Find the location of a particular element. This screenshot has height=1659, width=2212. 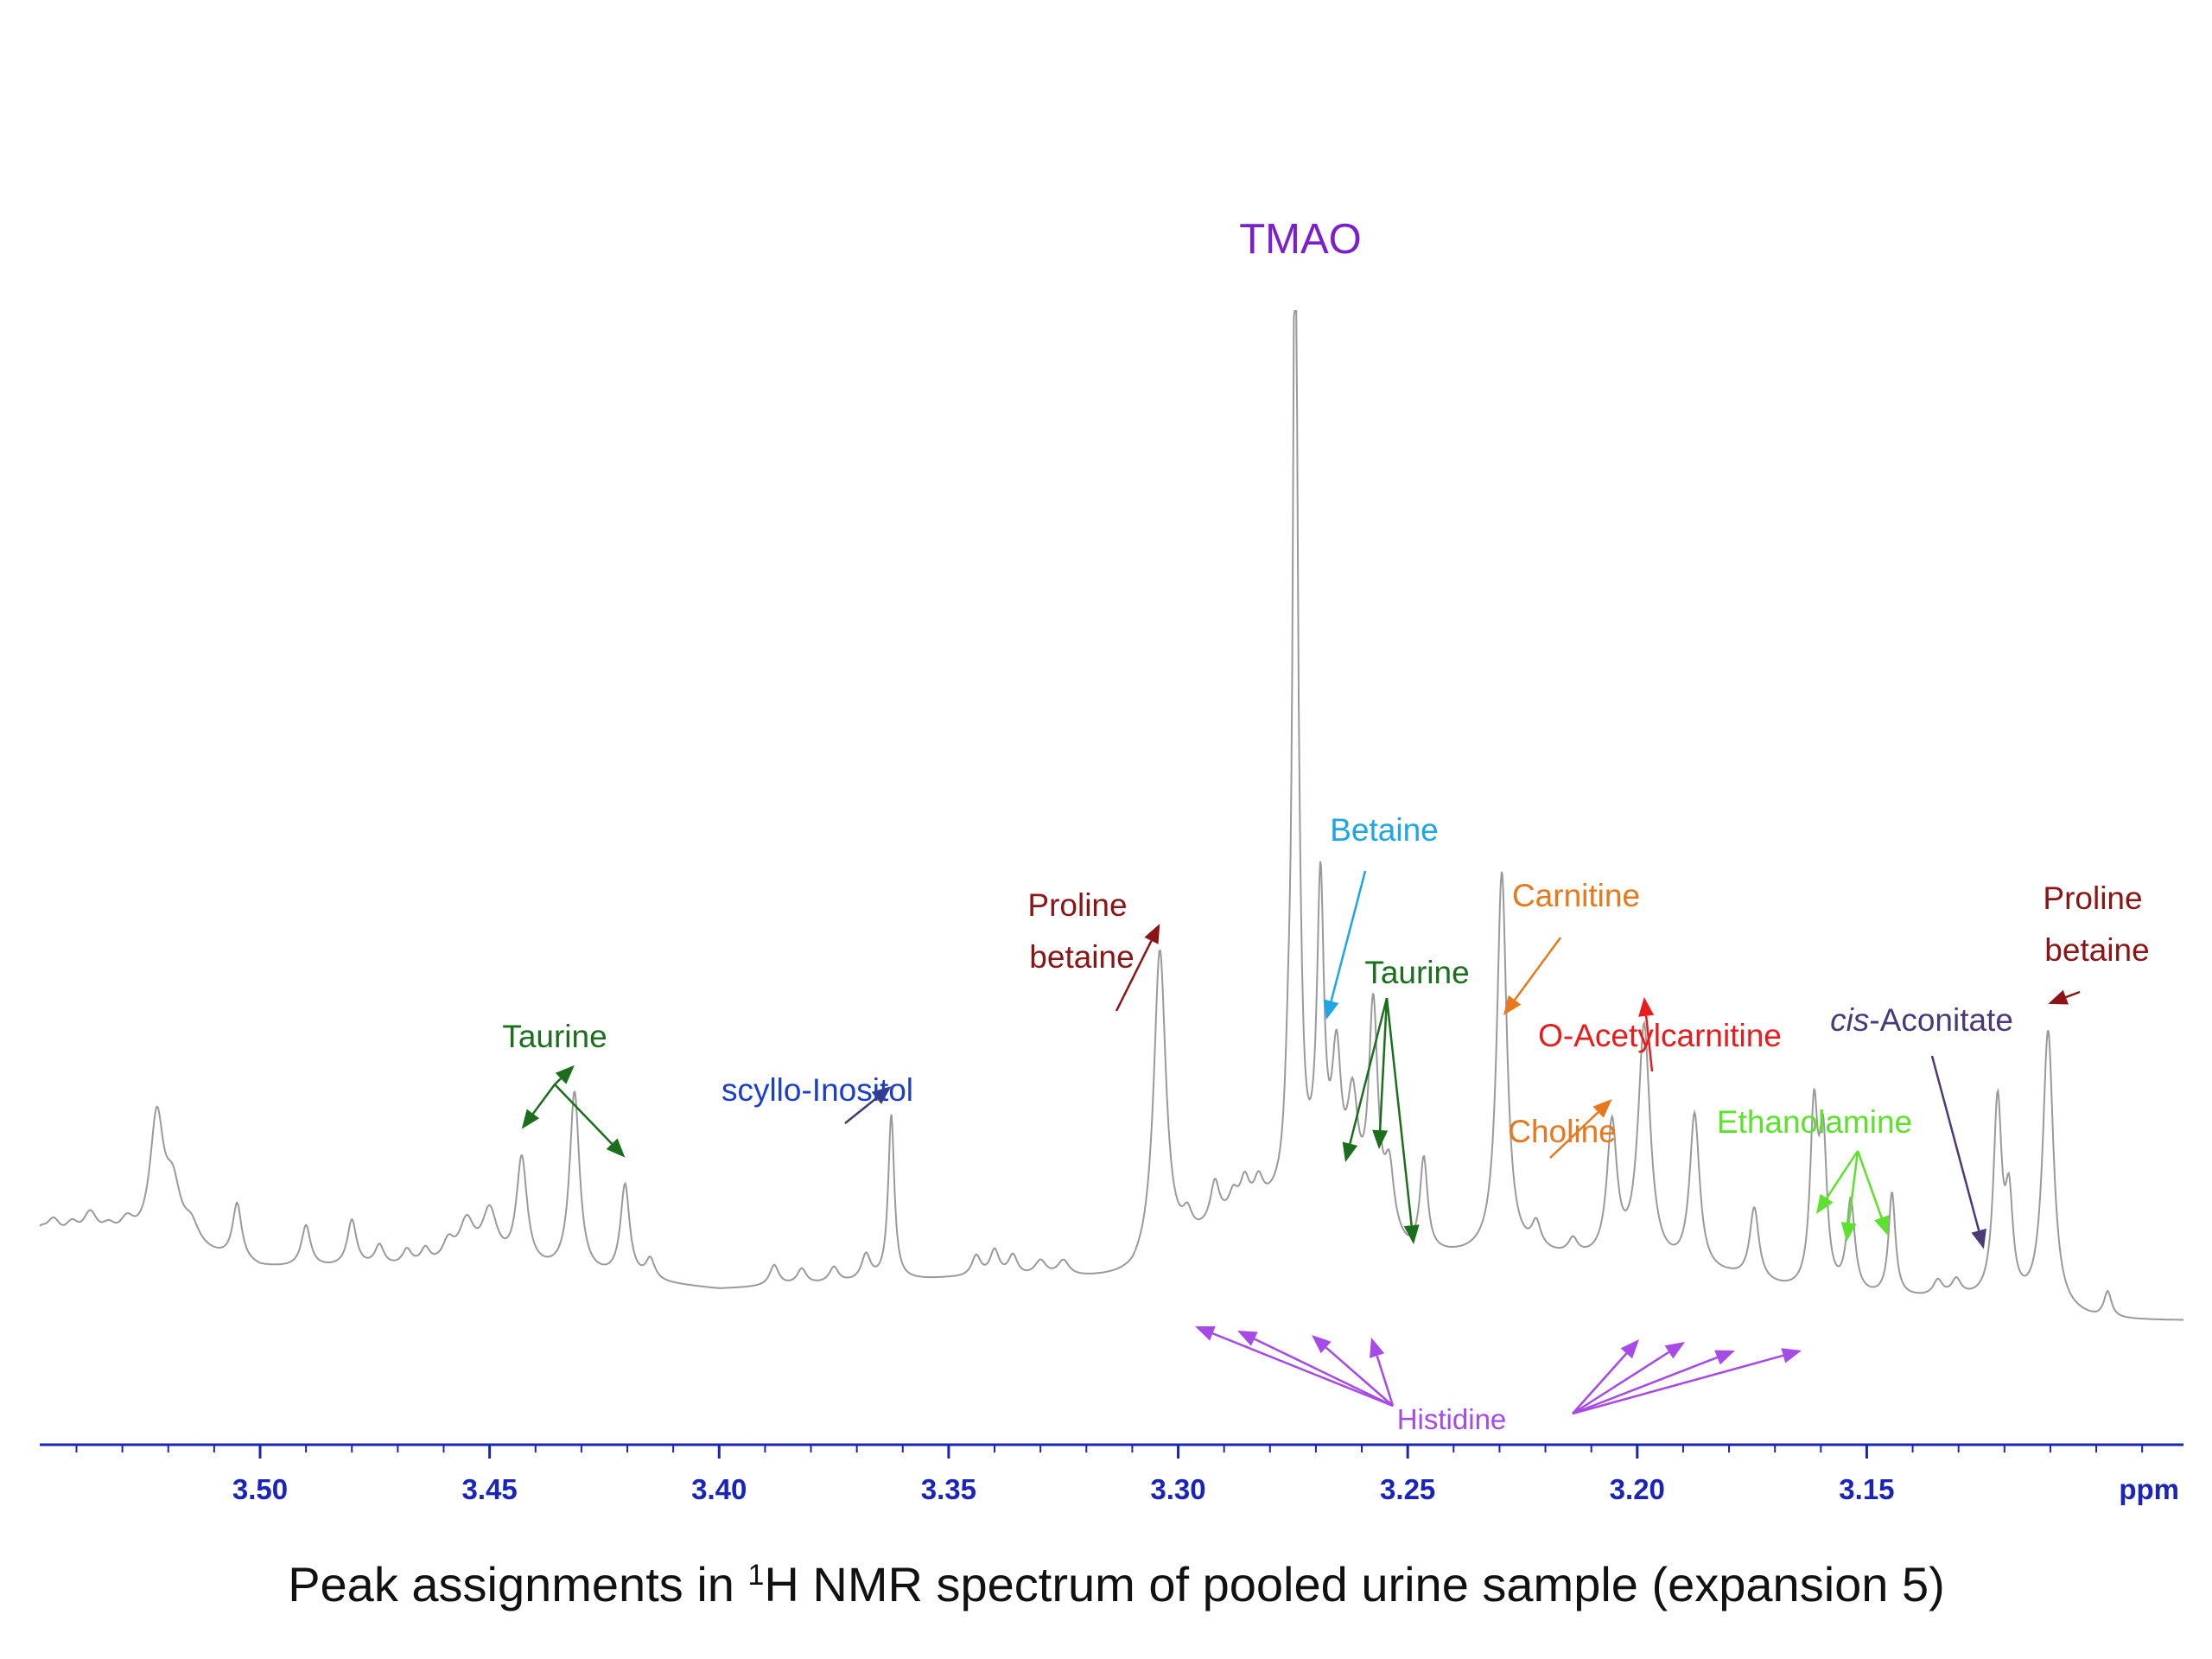

x-tick-label: 3.20 is located at coordinates (1637, 1489).